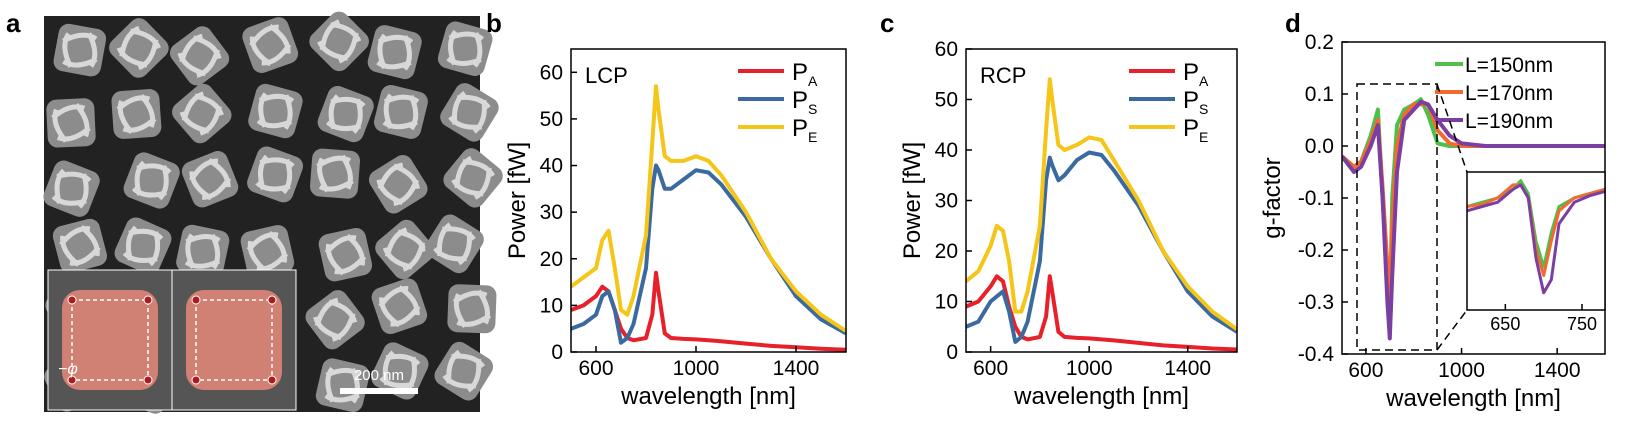 The width and height of the screenshot is (1626, 430). Describe the element at coordinates (946, 251) in the screenshot. I see `y-tick-label: 20` at that location.